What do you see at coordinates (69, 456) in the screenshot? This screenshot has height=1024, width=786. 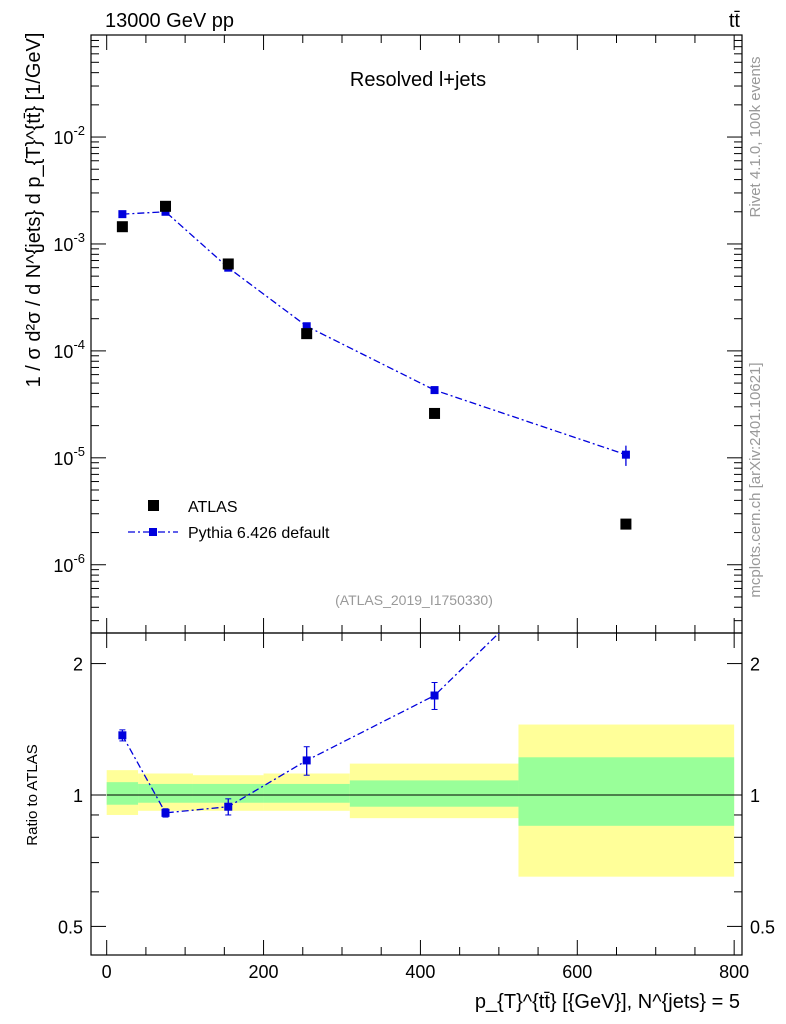 I see `y-tick-label: 10⁻⁵` at bounding box center [69, 456].